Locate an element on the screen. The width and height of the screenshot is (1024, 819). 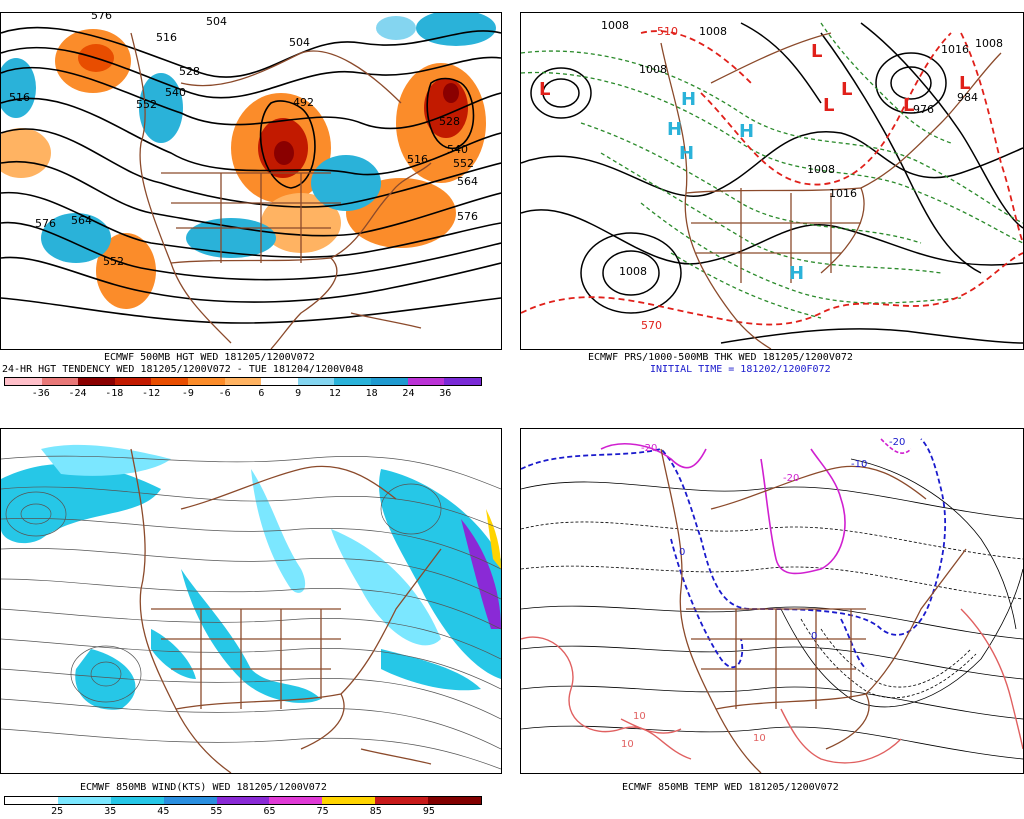
colorbar-tick-label: 9 is located at coordinates (298, 393).